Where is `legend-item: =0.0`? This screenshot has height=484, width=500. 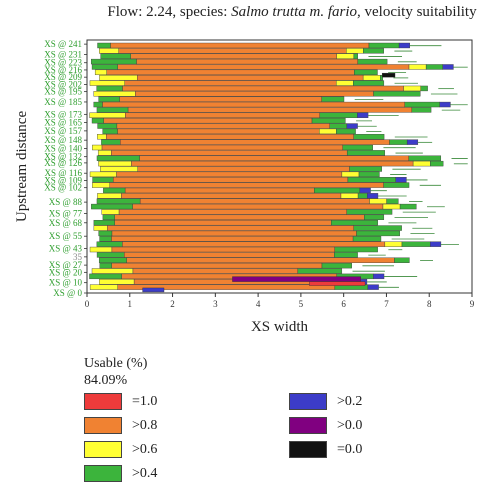
legend-item: =0.0 is located at coordinates (325, 449).